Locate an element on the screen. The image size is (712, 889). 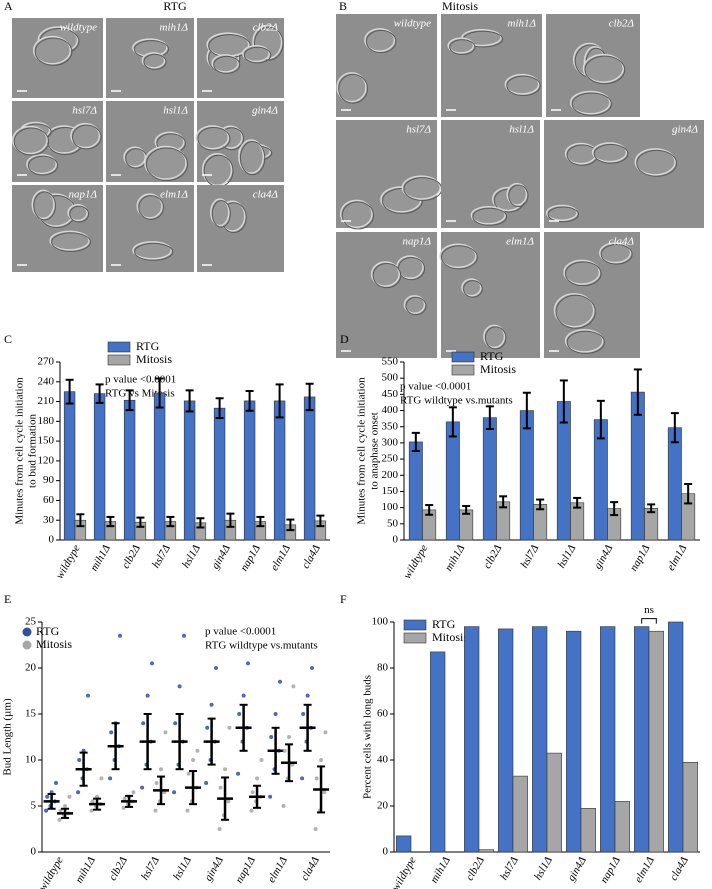
y-tick-label: 180 is located at coordinates (46, 421).